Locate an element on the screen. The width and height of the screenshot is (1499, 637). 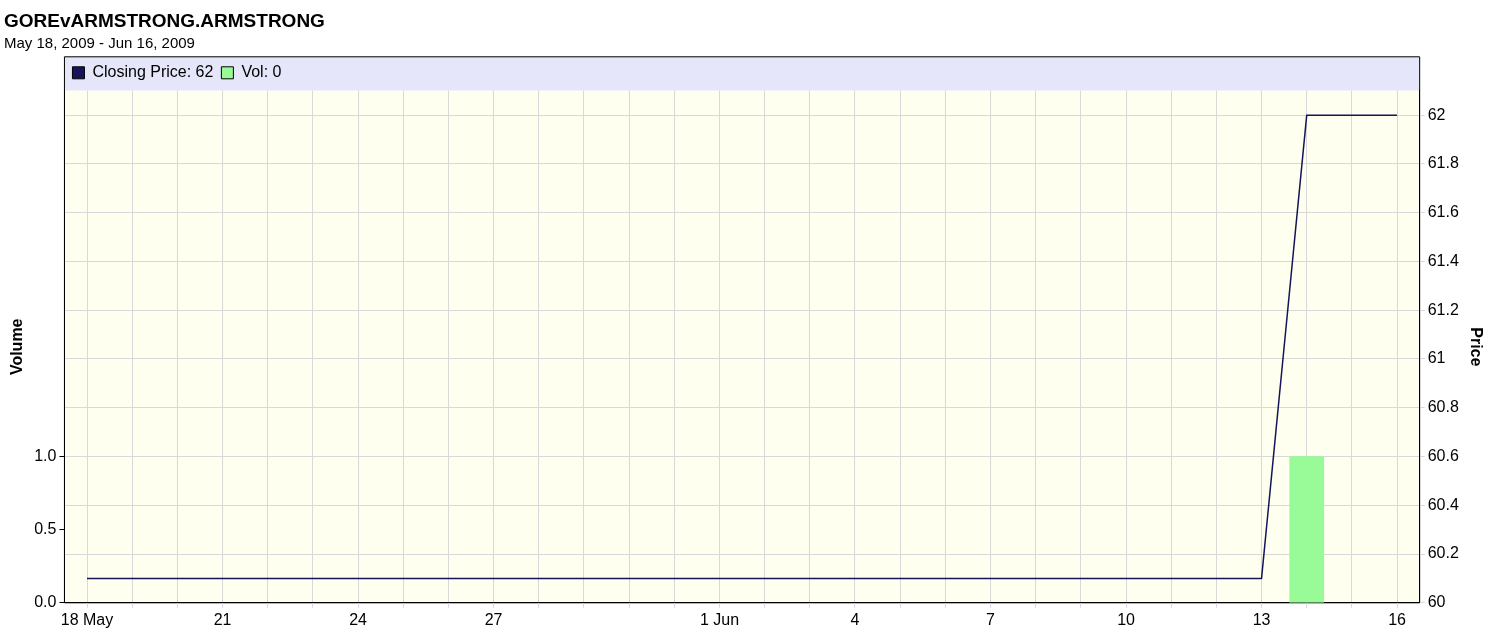
x-tick-label: 21 is located at coordinates (222, 619).